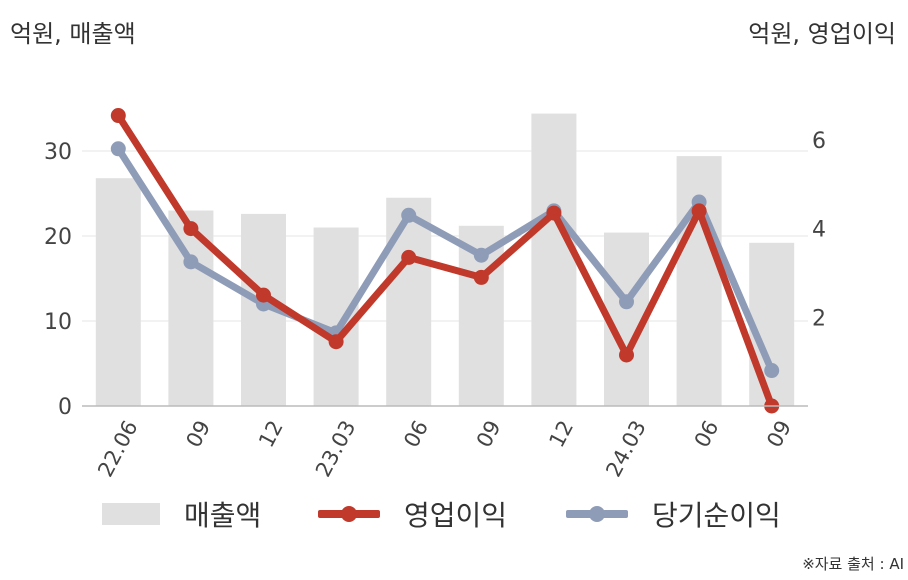 This screenshot has height=580, width=908. What do you see at coordinates (822, 34) in the screenshot?
I see `right-axis-unit: 억원, 영업이익` at bounding box center [822, 34].